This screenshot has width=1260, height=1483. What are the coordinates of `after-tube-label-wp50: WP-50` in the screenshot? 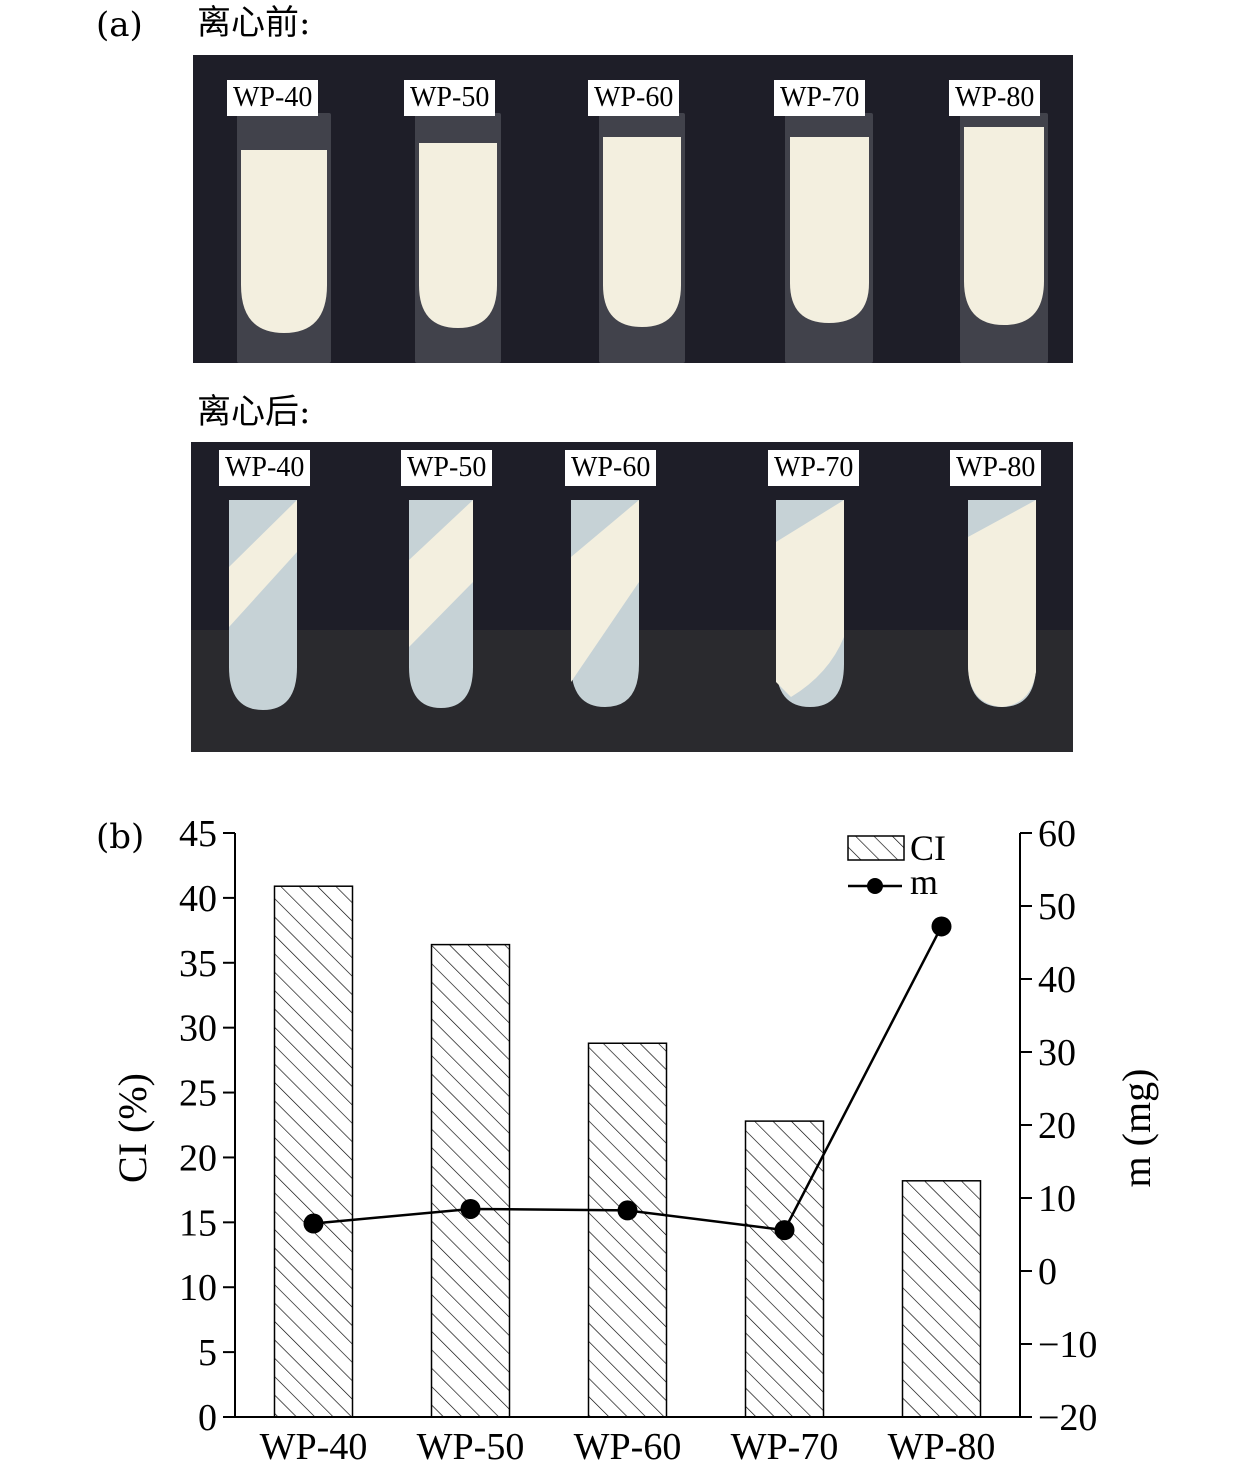 It's located at (447, 468).